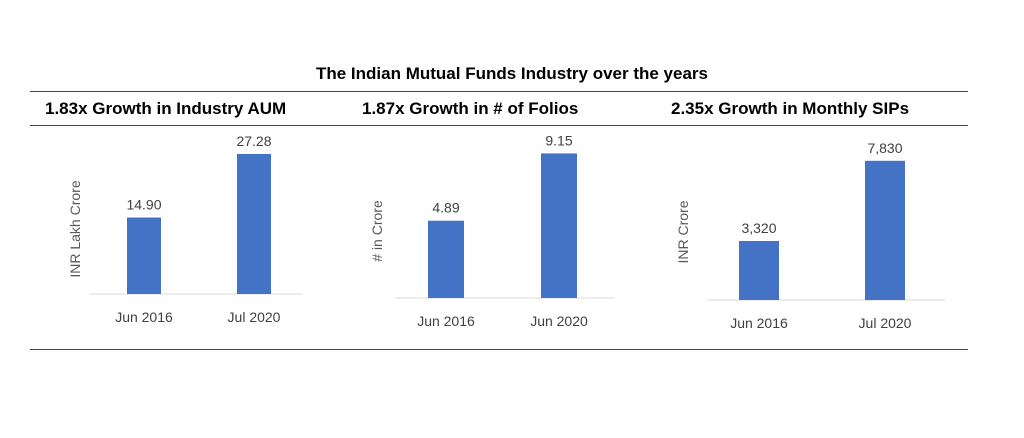 Image resolution: width=1024 pixels, height=438 pixels. What do you see at coordinates (144, 317) in the screenshot?
I see `aum-x-tick-label-1: Jun 2016` at bounding box center [144, 317].